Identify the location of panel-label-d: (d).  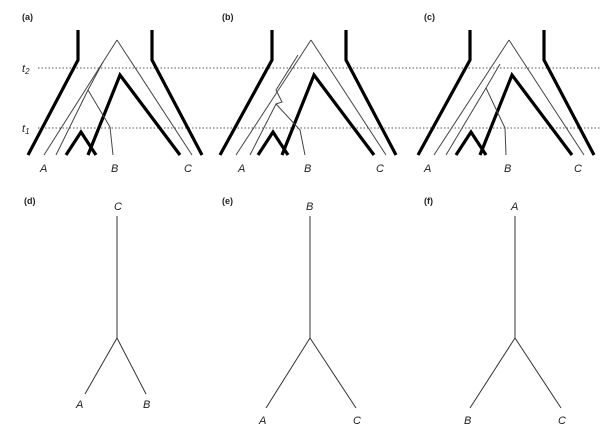
(30, 201).